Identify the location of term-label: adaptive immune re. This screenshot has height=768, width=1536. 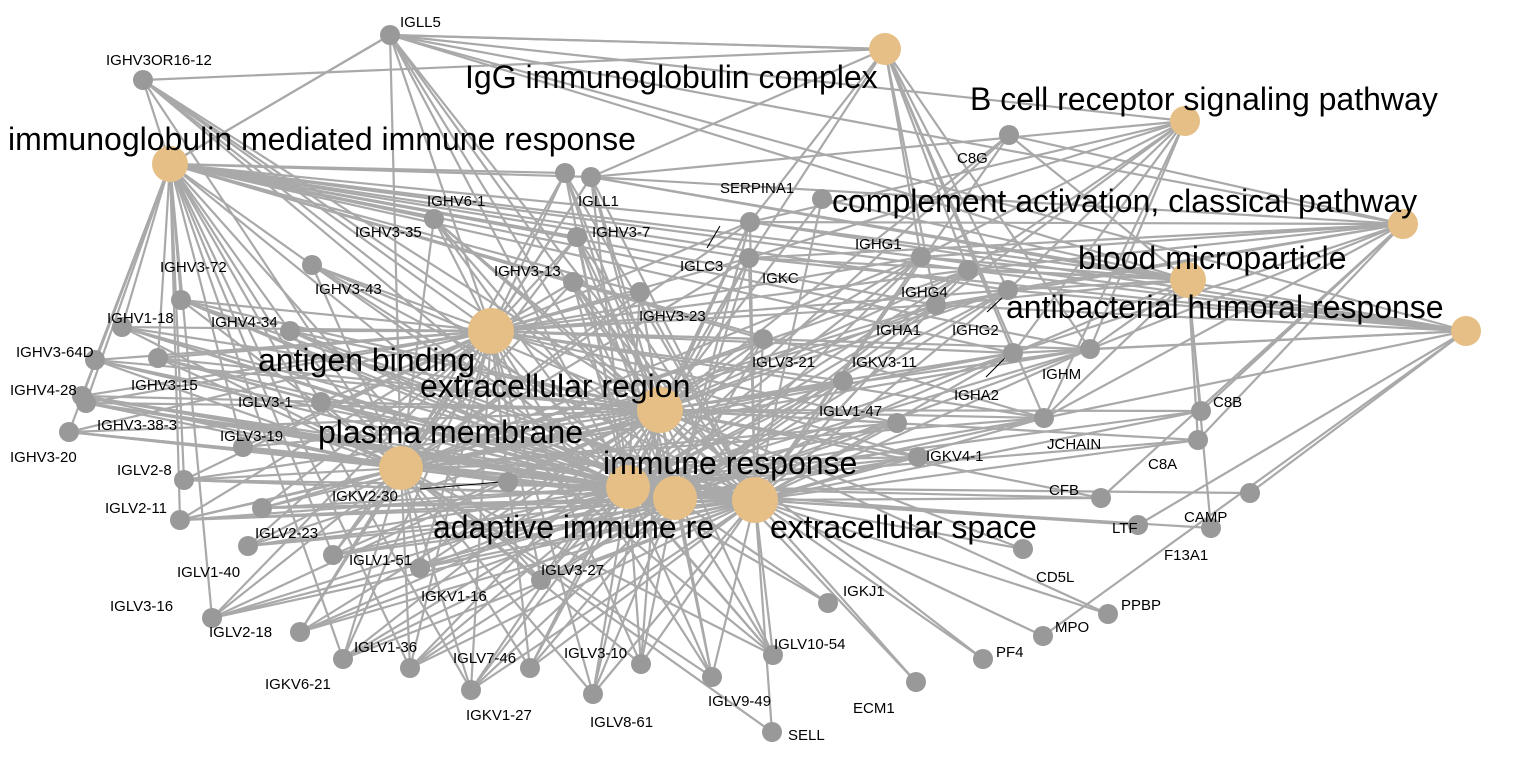
(573, 527).